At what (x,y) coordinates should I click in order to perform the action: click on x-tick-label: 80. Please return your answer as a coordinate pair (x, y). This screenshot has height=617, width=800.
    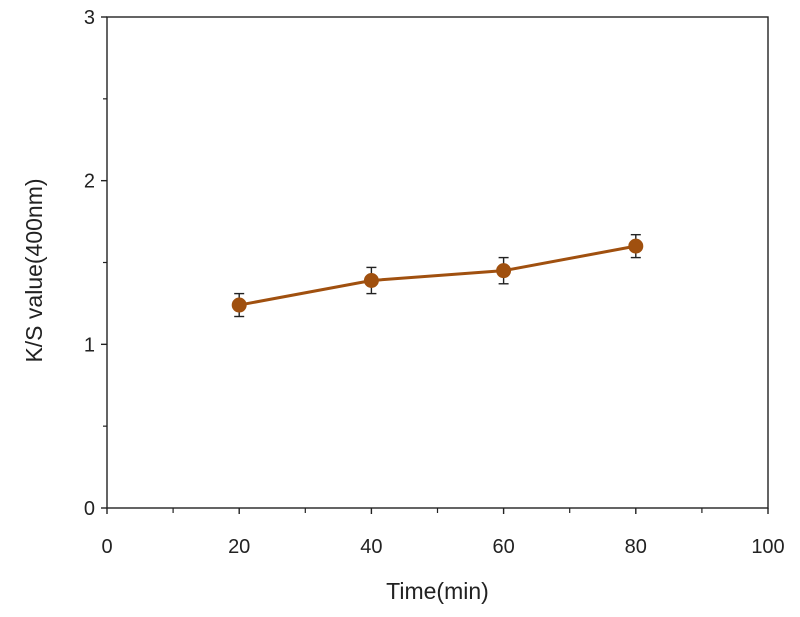
    Looking at the image, I should click on (636, 547).